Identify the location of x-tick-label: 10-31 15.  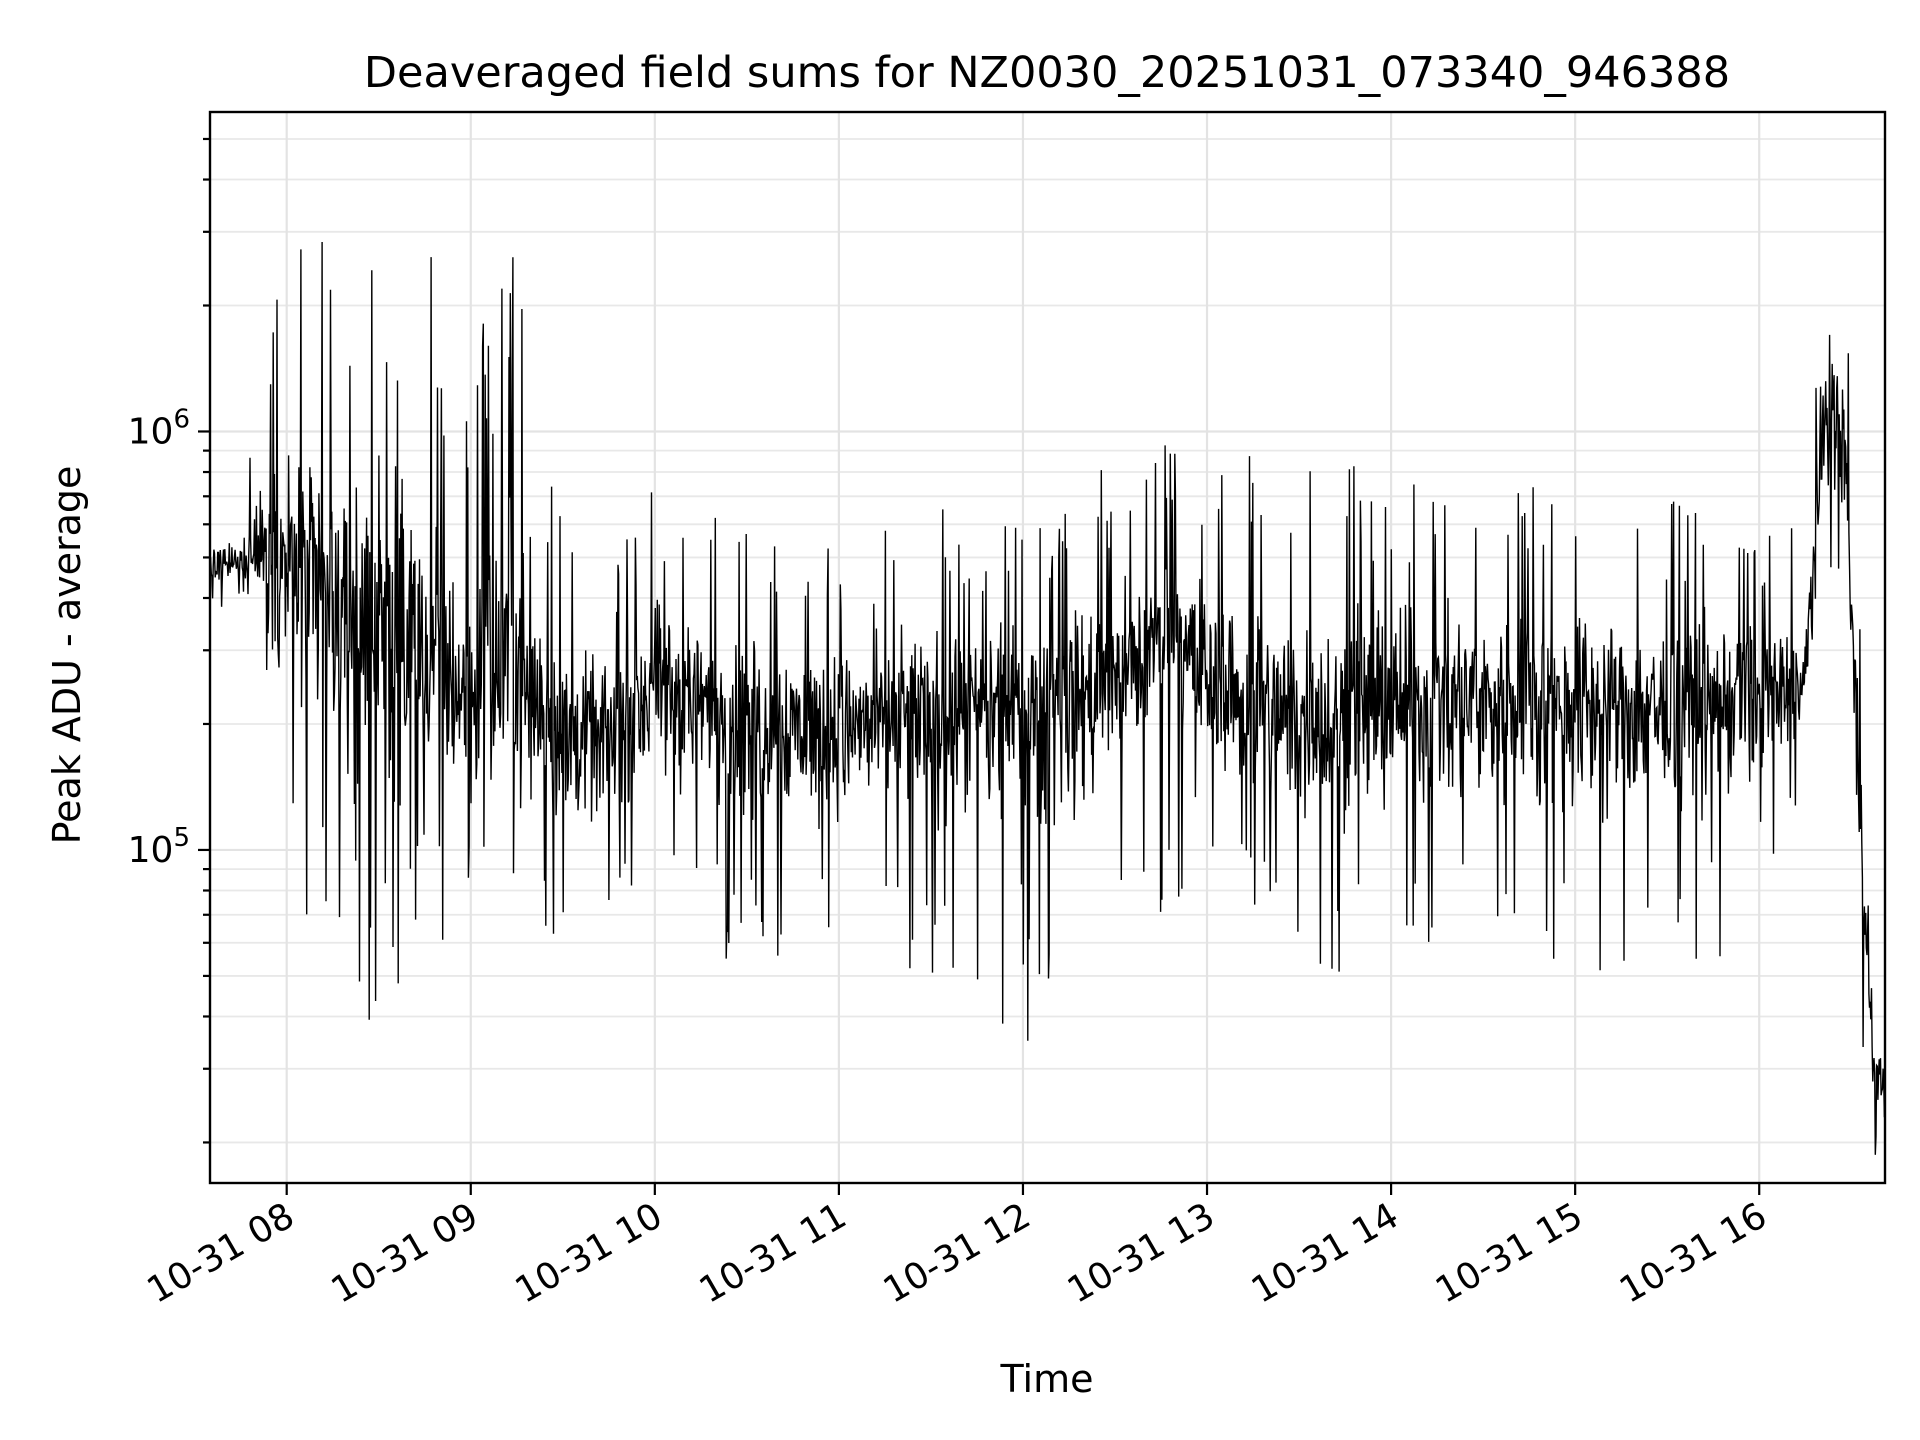
(1509, 1253).